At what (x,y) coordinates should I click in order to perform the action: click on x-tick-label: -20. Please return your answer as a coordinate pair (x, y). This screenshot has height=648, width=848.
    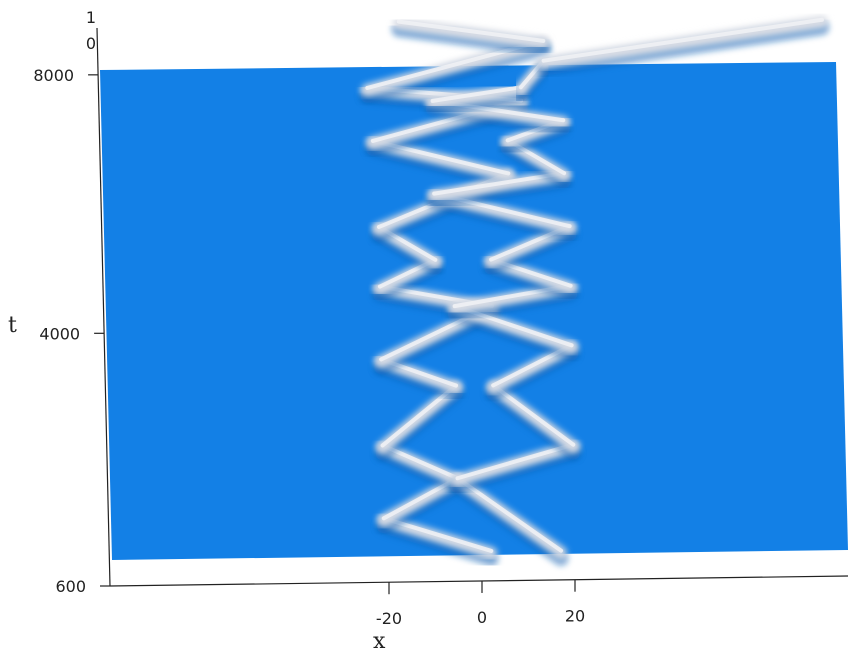
    Looking at the image, I should click on (389, 618).